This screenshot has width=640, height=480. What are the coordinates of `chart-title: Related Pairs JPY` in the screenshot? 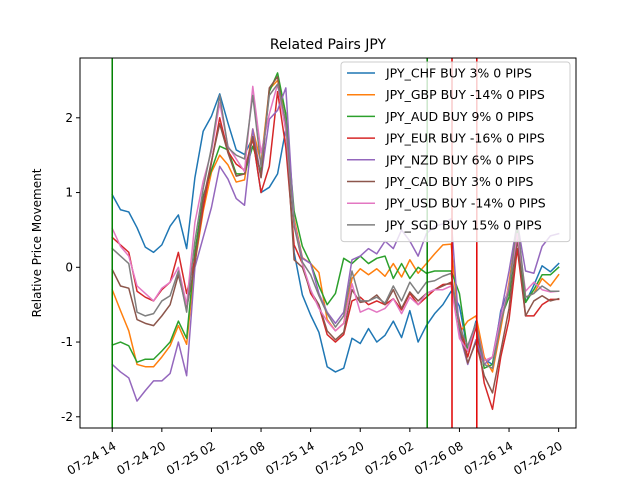 It's located at (328, 45).